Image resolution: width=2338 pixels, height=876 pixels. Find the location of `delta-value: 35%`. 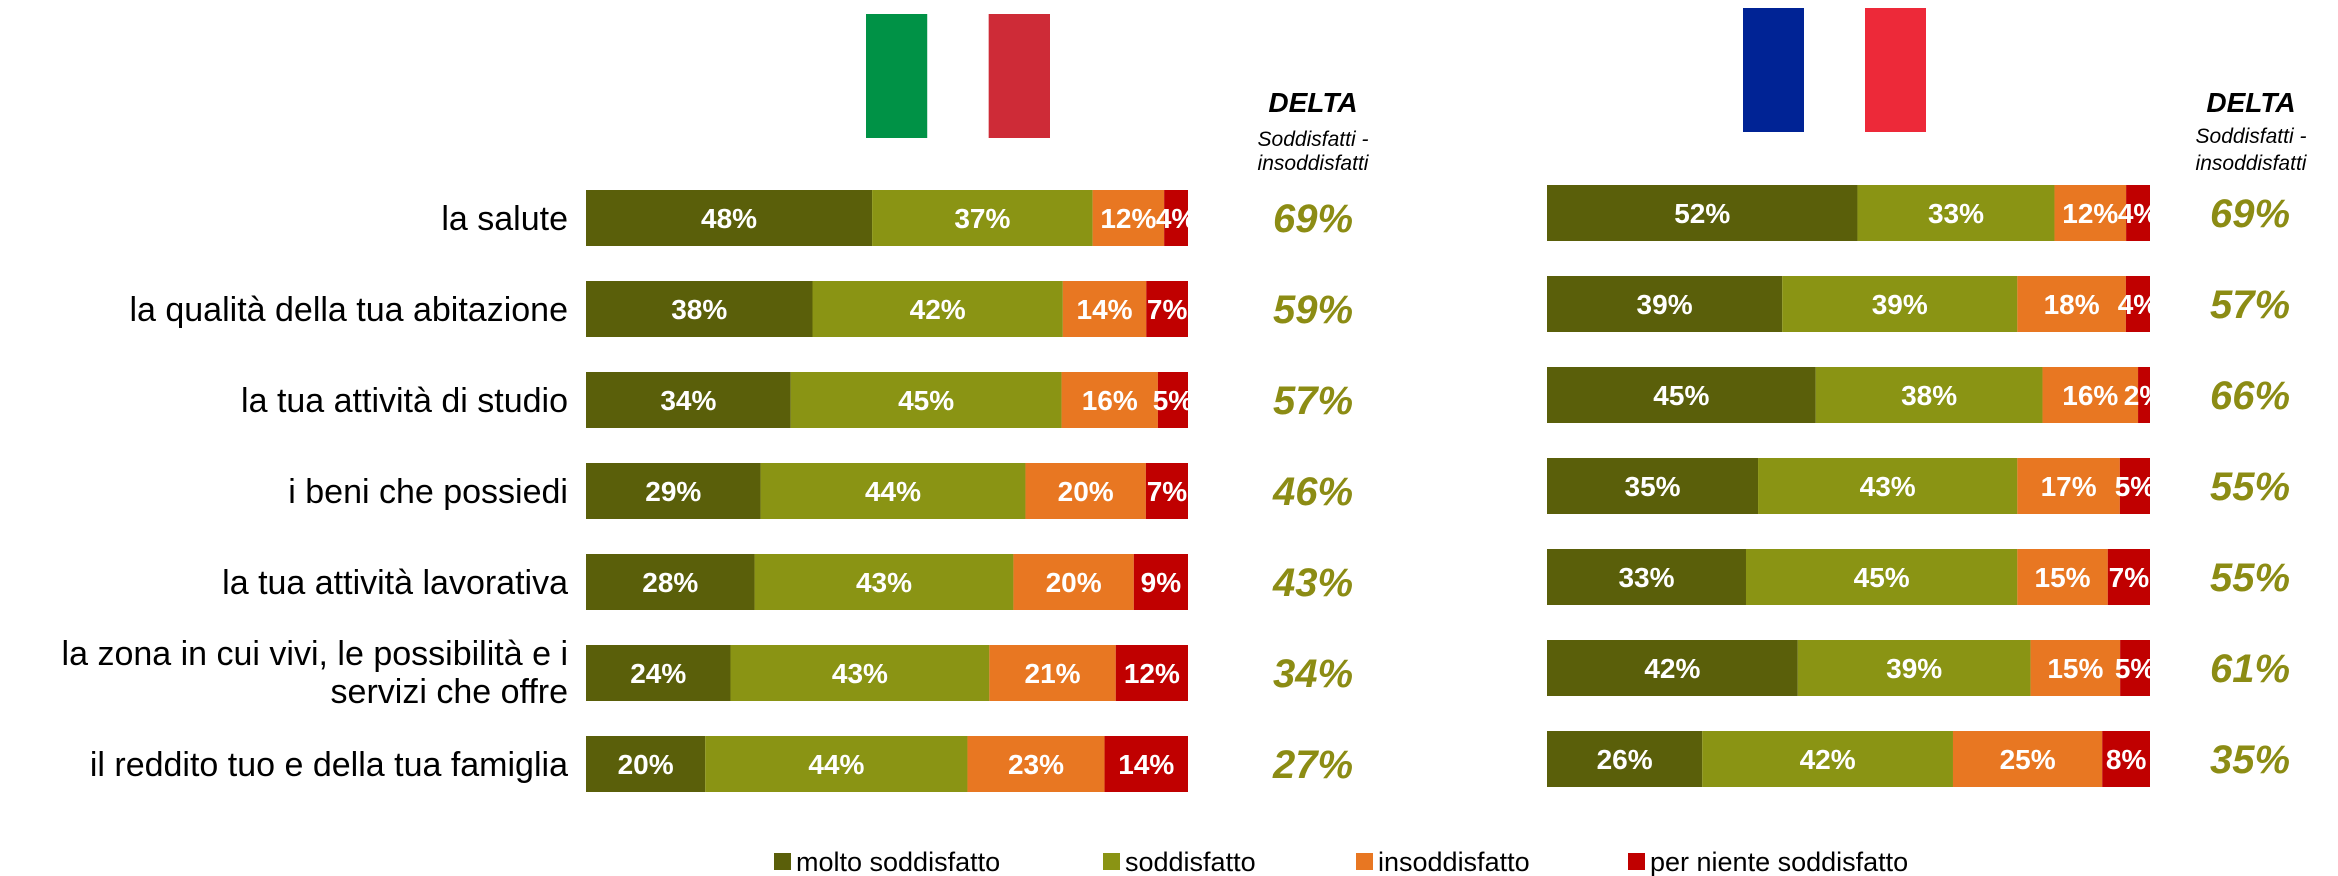

delta-value: 35% is located at coordinates (2250, 760).